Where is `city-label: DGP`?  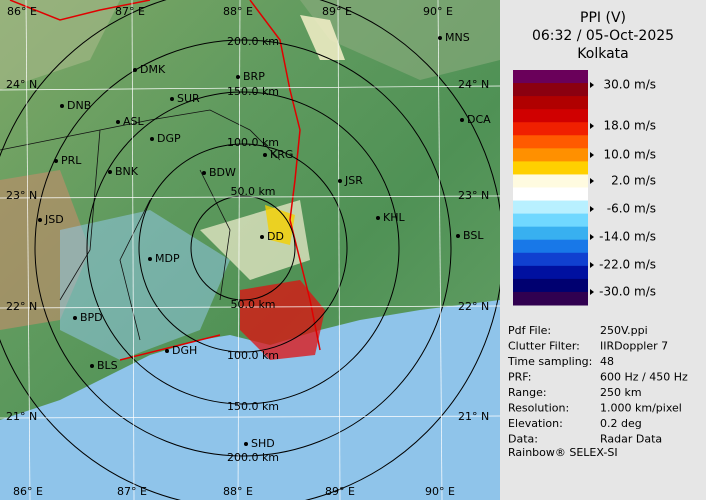
city-label: DGP is located at coordinates (169, 138).